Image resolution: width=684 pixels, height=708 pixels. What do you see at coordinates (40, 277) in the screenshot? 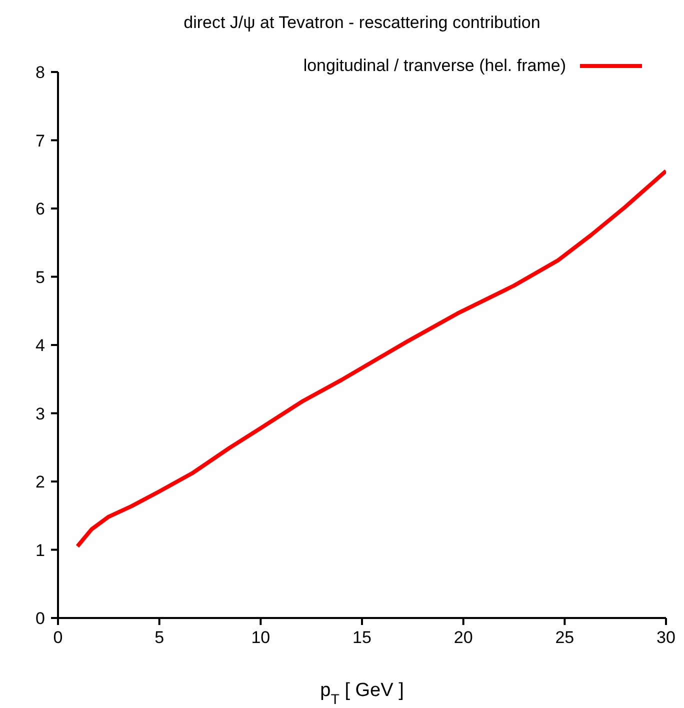
I see `y-tick-label: 5` at bounding box center [40, 277].